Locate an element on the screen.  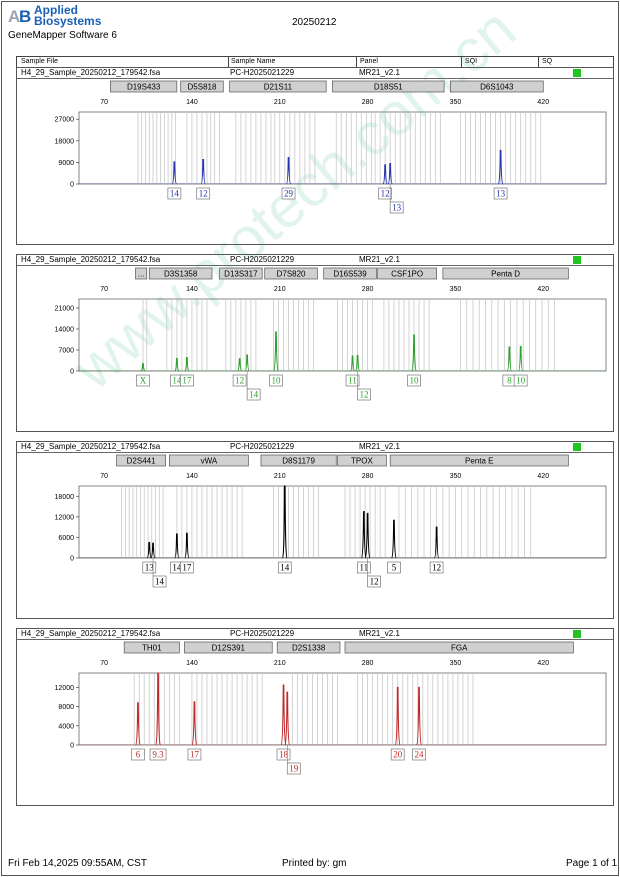
col-sample-name: Sample Name is located at coordinates (253, 61).